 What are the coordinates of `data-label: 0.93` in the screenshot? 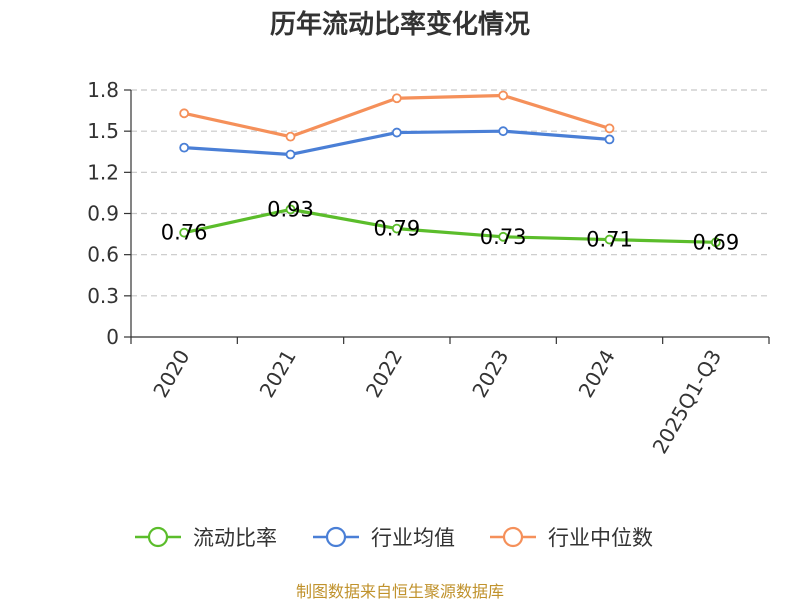 It's located at (290, 209).